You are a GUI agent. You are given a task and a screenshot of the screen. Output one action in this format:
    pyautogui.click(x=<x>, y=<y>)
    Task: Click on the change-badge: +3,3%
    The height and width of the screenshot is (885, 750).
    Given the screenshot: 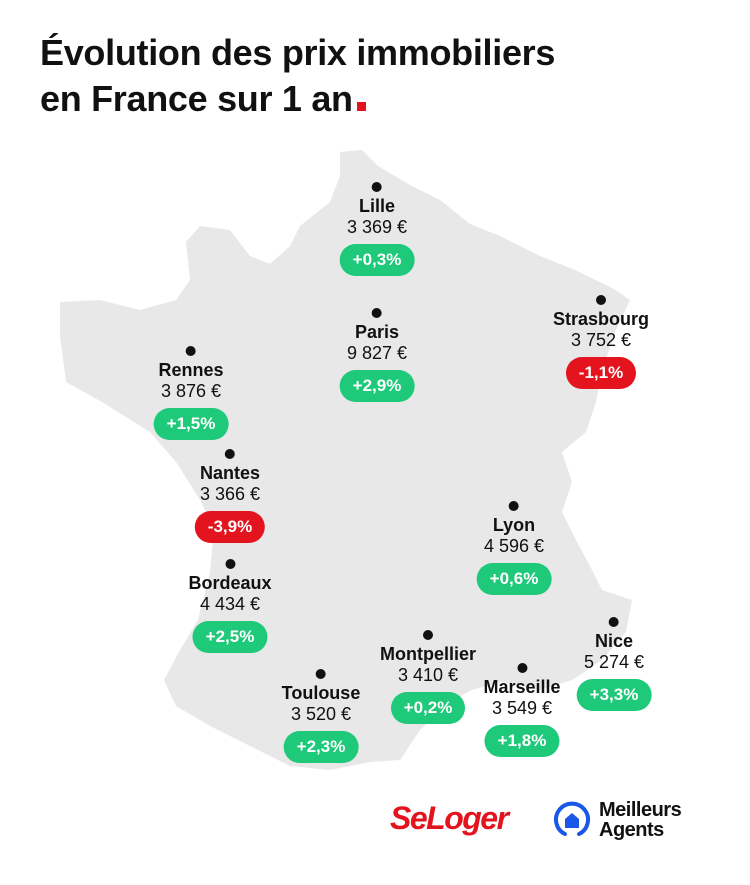 What is the action you would take?
    pyautogui.click(x=614, y=695)
    